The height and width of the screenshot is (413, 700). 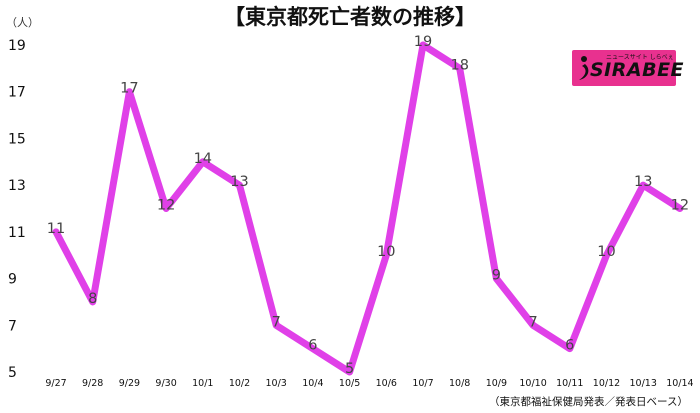 What do you see at coordinates (569, 383) in the screenshot?
I see `x-tick-label: 10/11` at bounding box center [569, 383].